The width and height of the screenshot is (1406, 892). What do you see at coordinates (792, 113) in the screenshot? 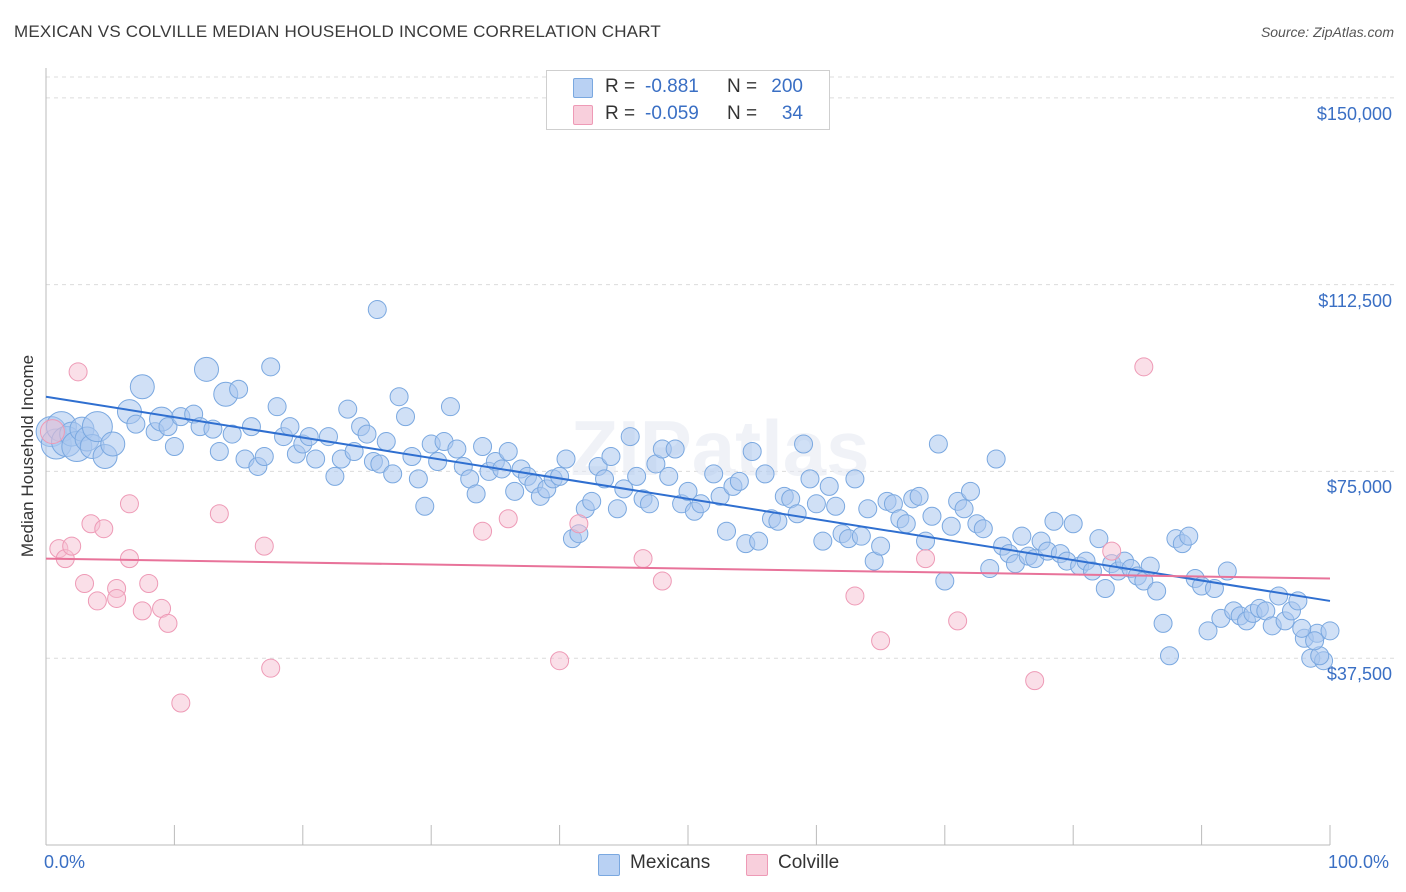
I see `legend-n-value: 34` at bounding box center [792, 113].